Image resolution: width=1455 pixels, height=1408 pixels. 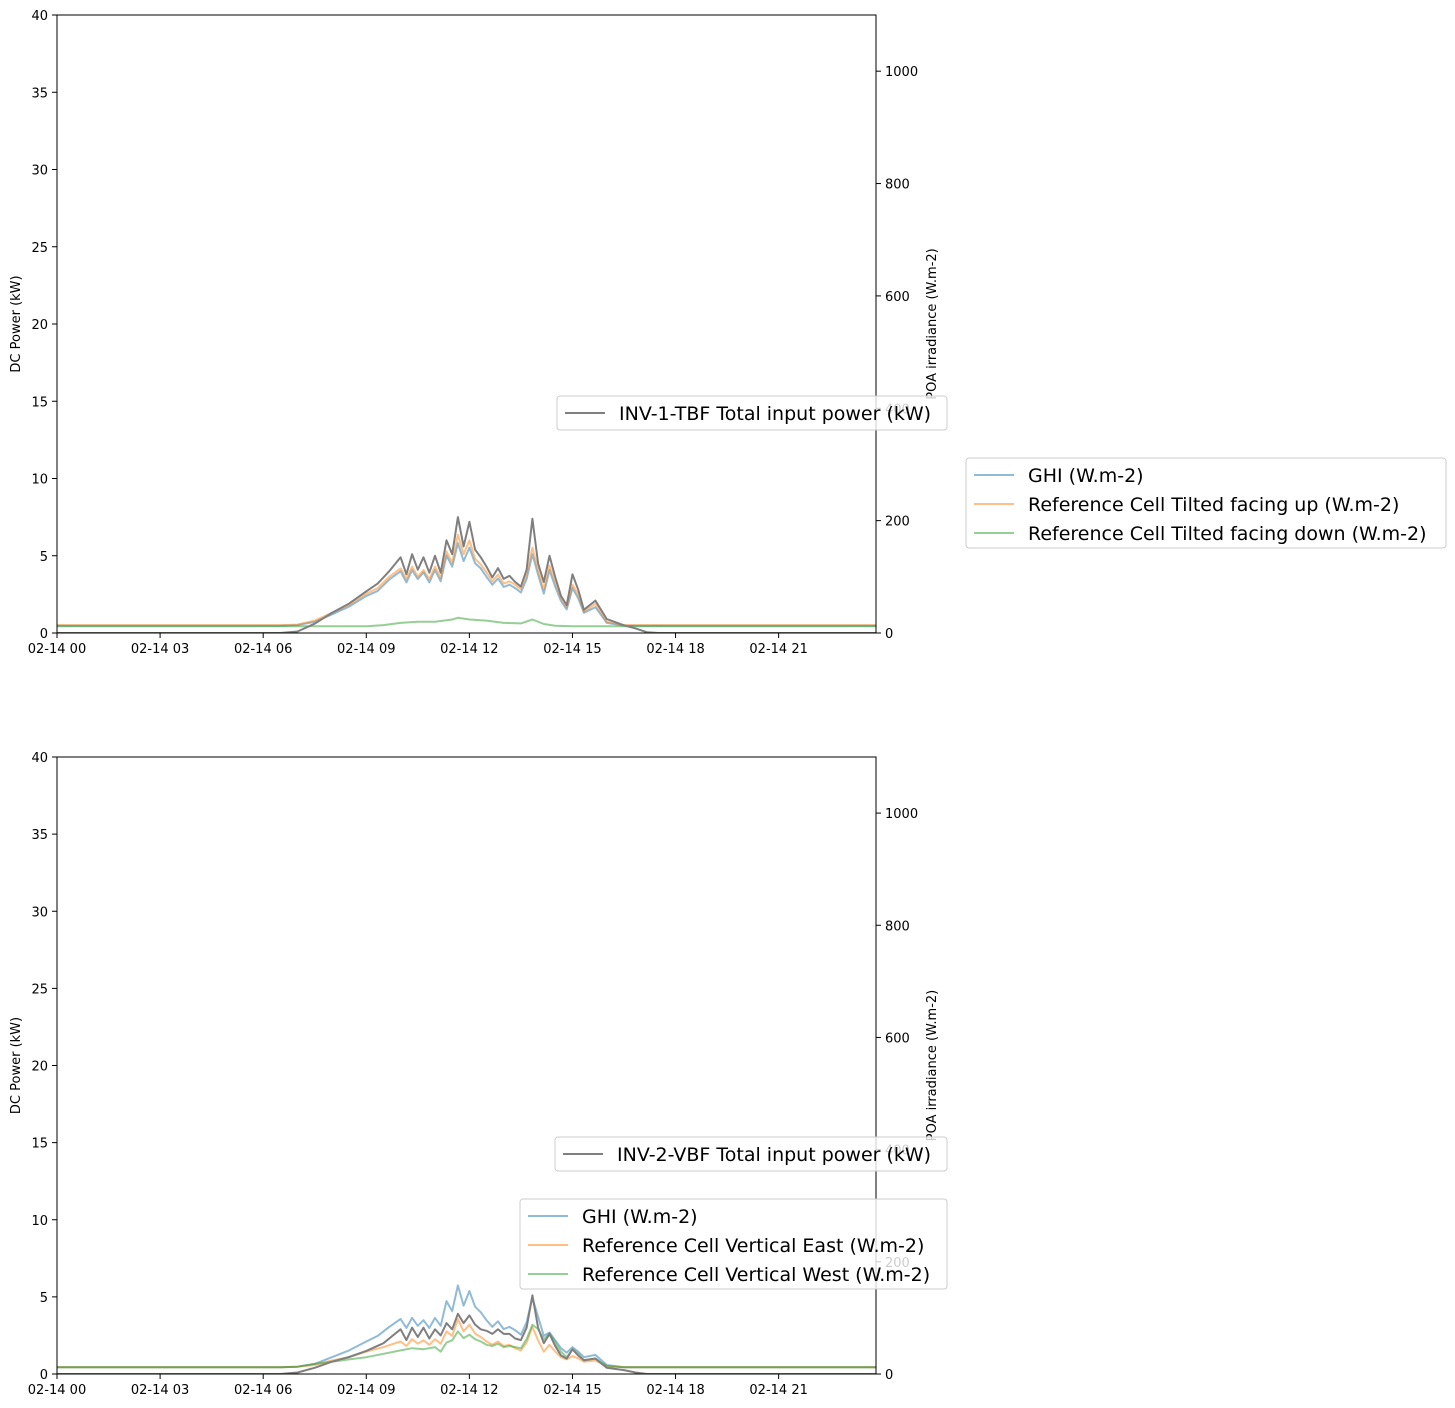 I want to click on legend-label: Reference Cell Vertical West (W.m-2), so click(x=756, y=1275).